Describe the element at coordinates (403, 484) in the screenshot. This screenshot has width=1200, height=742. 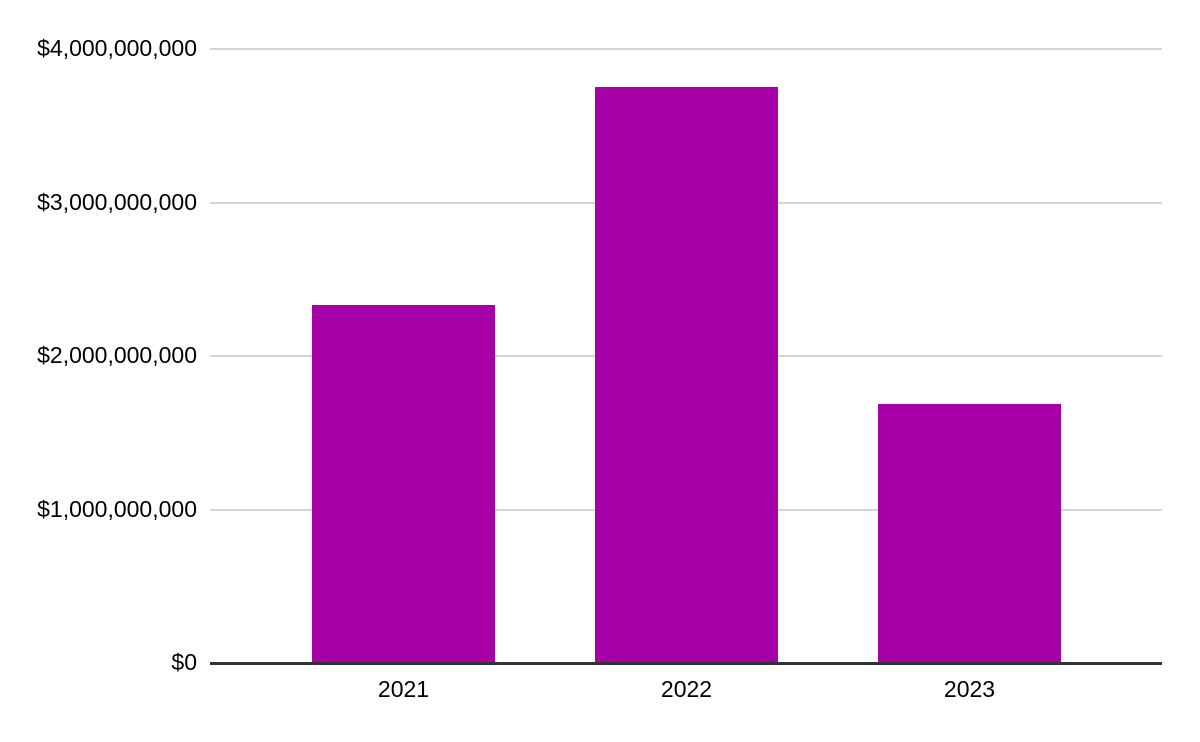
I see `bar-2021` at that location.